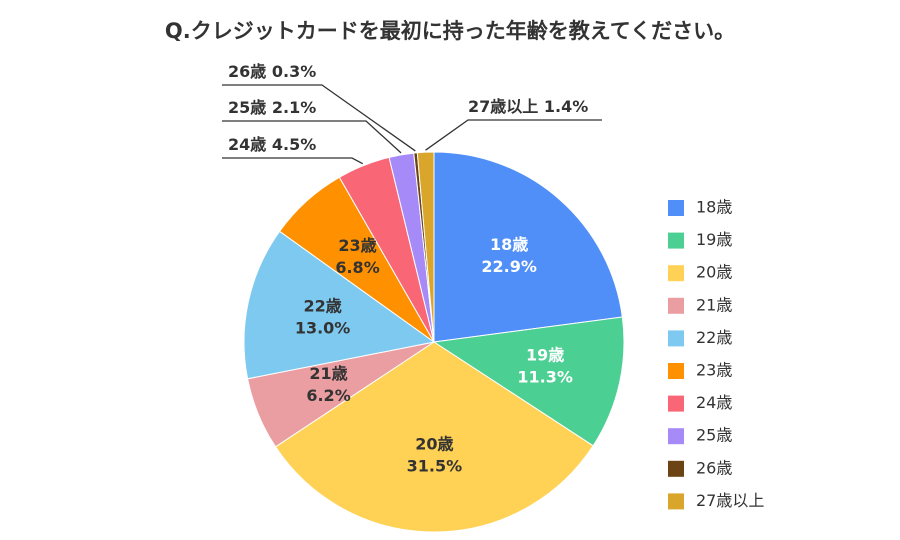 The width and height of the screenshot is (900, 540). Describe the element at coordinates (435, 465) in the screenshot. I see `slice-value-label: 31.5%` at that location.